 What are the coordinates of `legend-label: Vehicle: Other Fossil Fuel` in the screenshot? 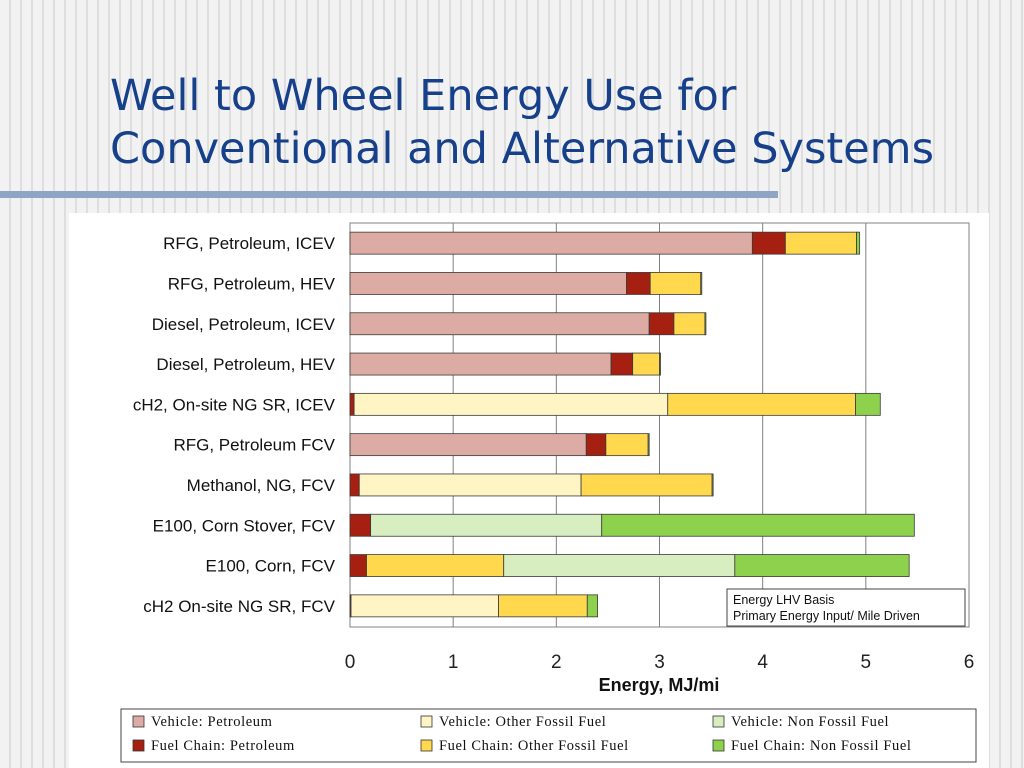 It's located at (522, 722).